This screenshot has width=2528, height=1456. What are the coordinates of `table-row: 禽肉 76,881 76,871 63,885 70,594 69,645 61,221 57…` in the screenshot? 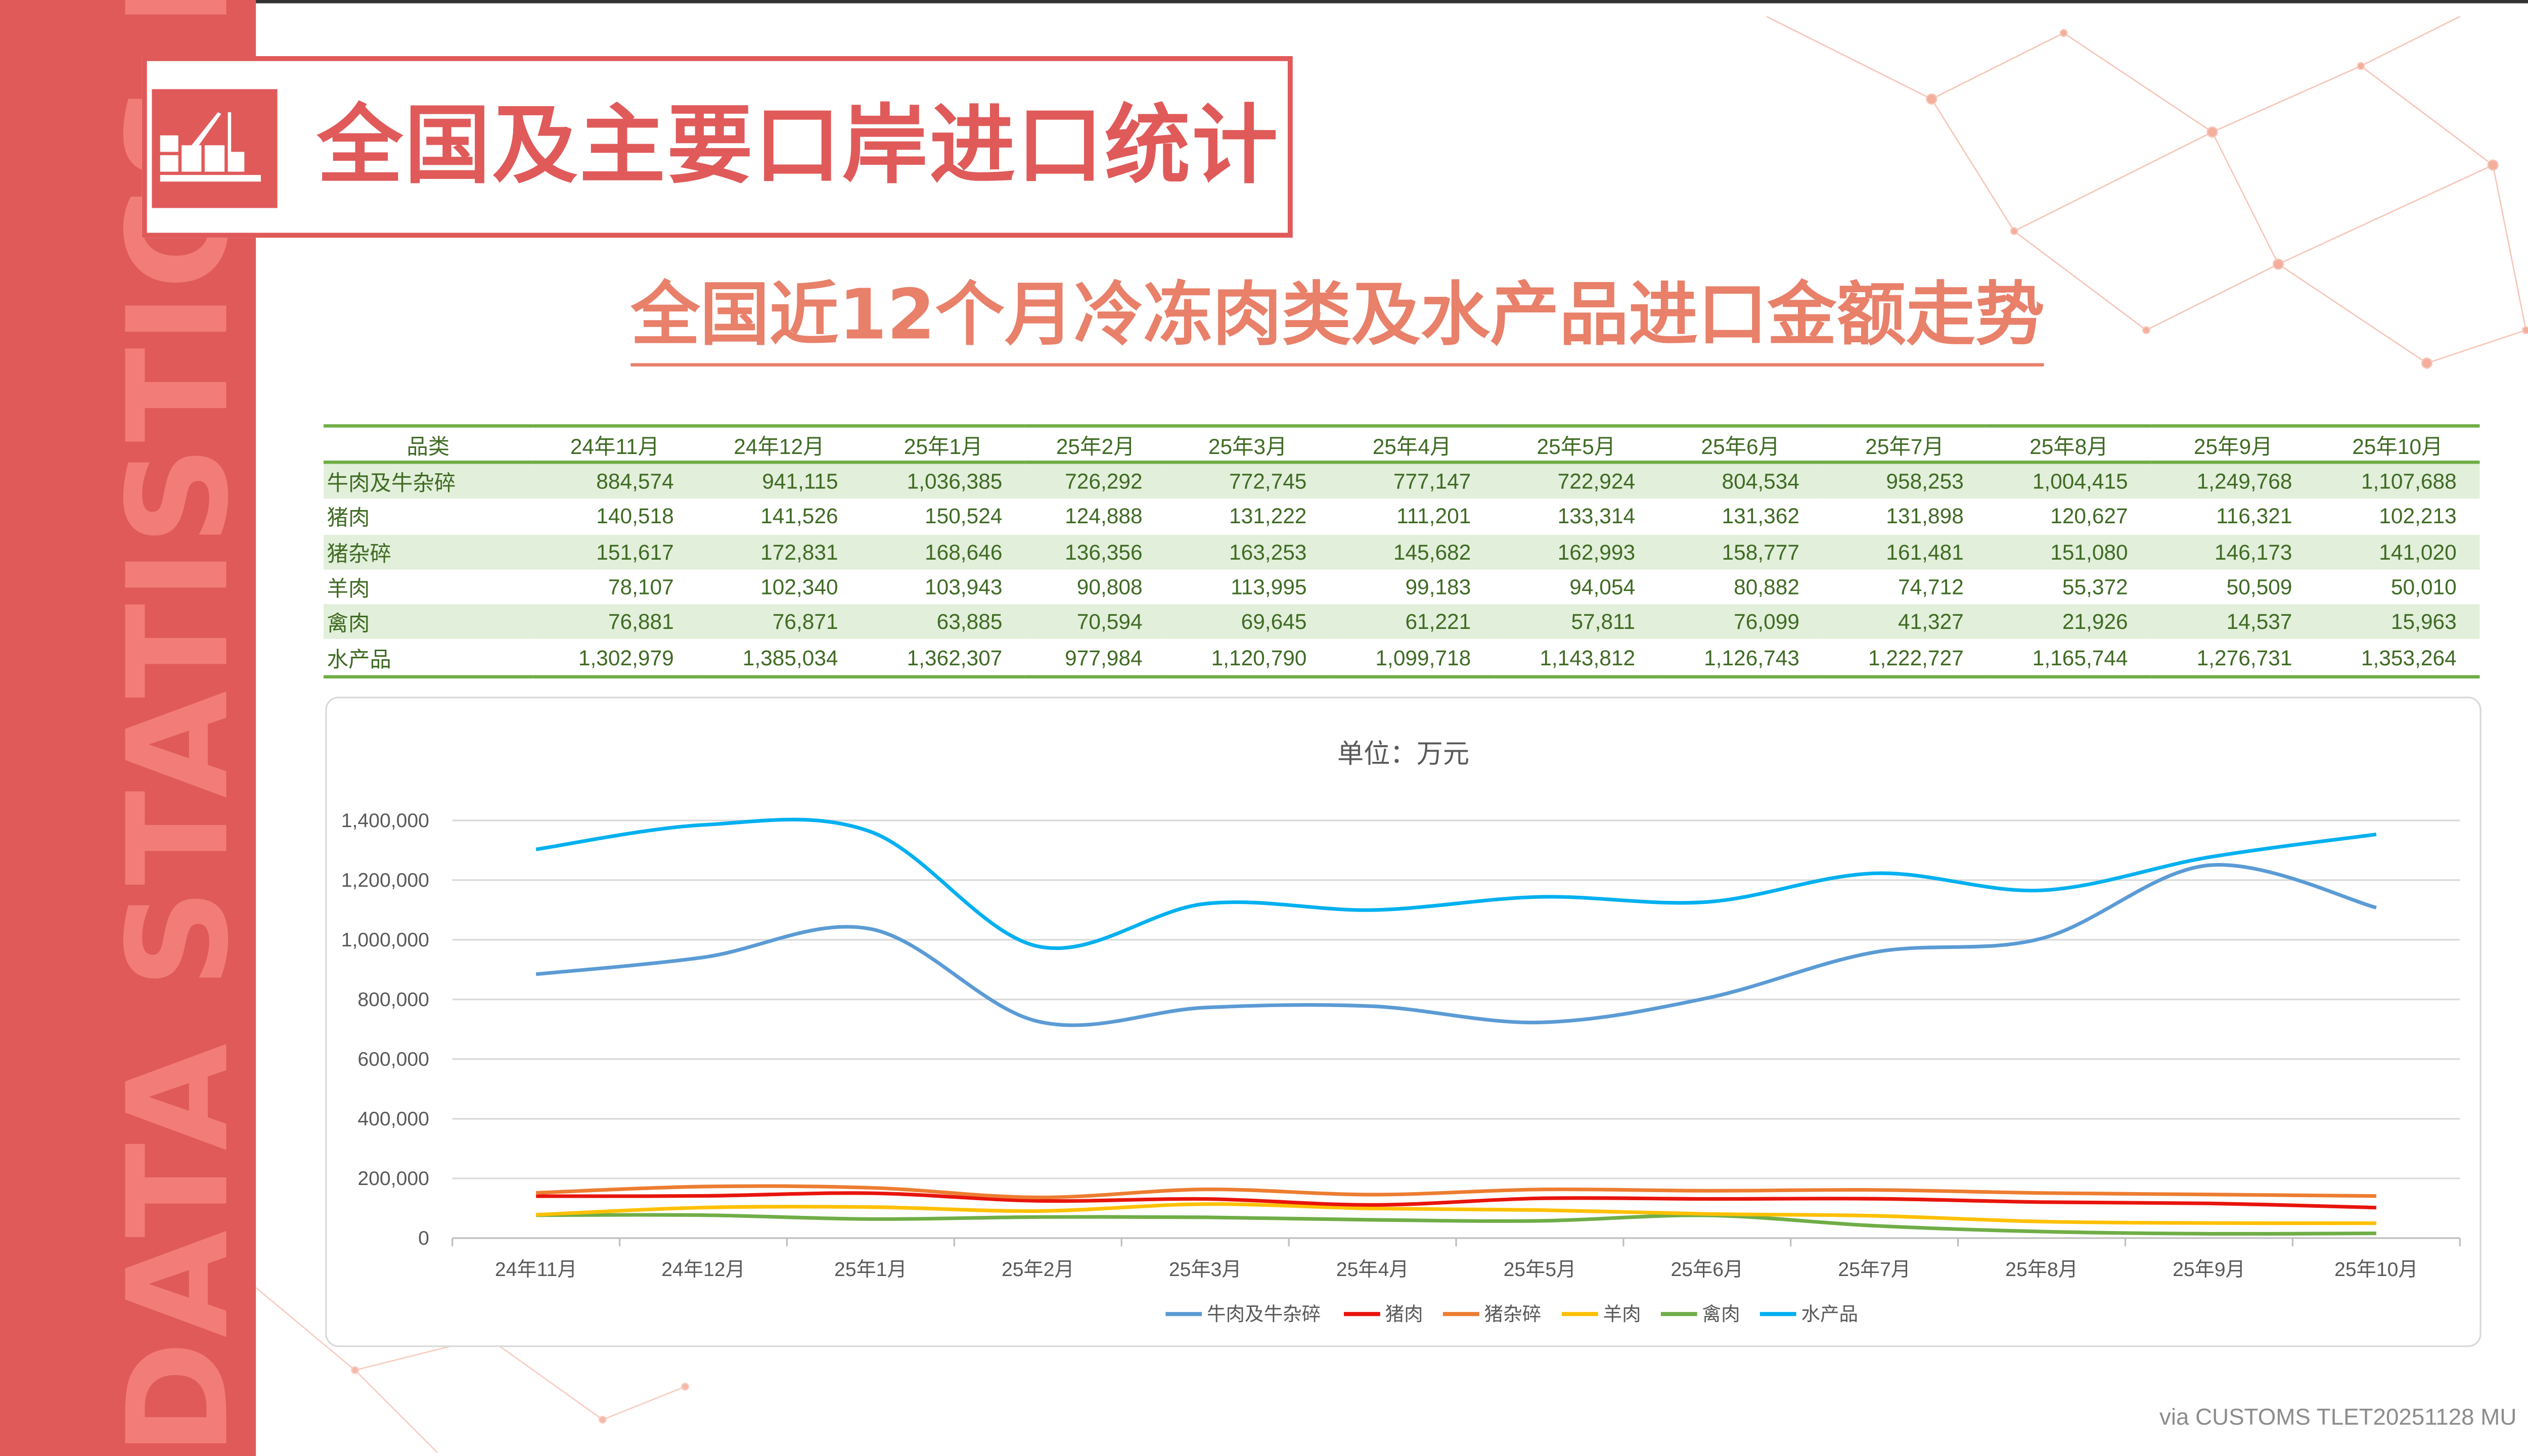 It's located at (1402, 622).